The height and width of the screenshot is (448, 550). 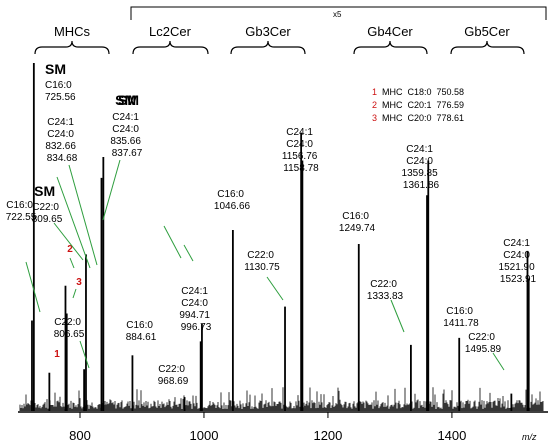 I want to click on legend-text-1: MHC C18:0 750.58, so click(x=423, y=92).